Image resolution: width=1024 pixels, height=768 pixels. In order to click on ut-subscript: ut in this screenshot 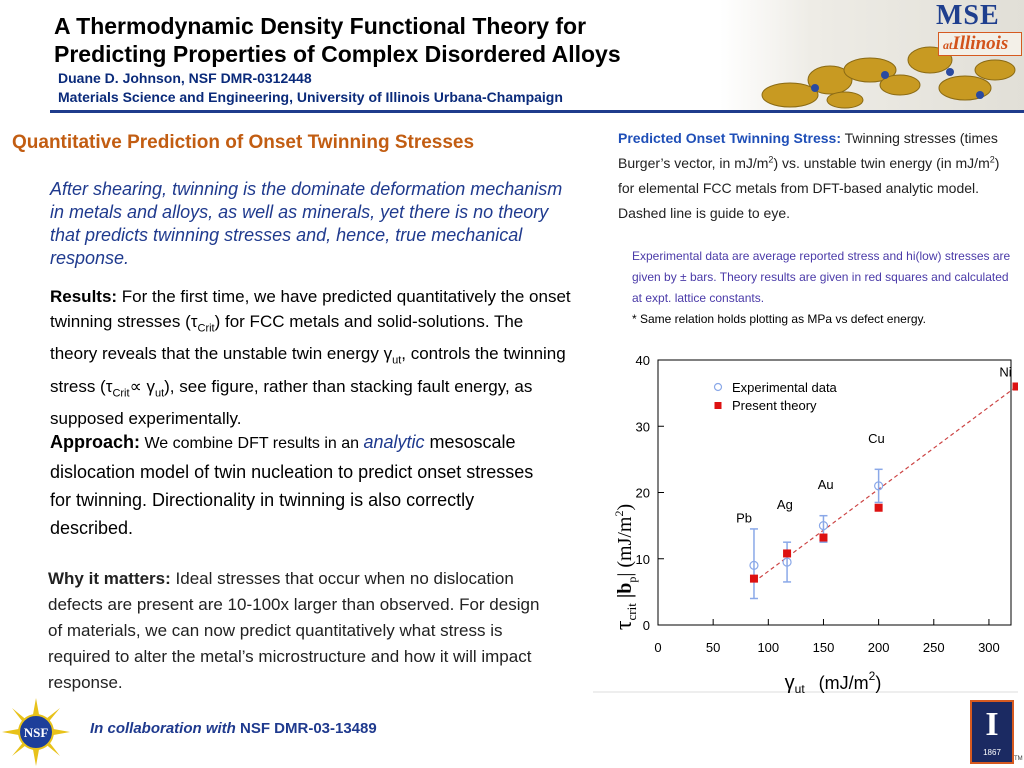, I will do `click(397, 360)`.